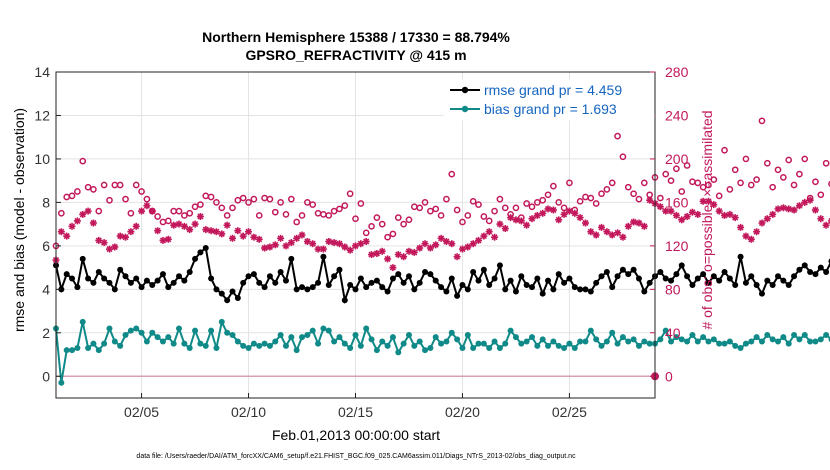 This screenshot has width=830, height=470. What do you see at coordinates (673, 333) in the screenshot?
I see `y-tick-label-right: 40` at bounding box center [673, 333].